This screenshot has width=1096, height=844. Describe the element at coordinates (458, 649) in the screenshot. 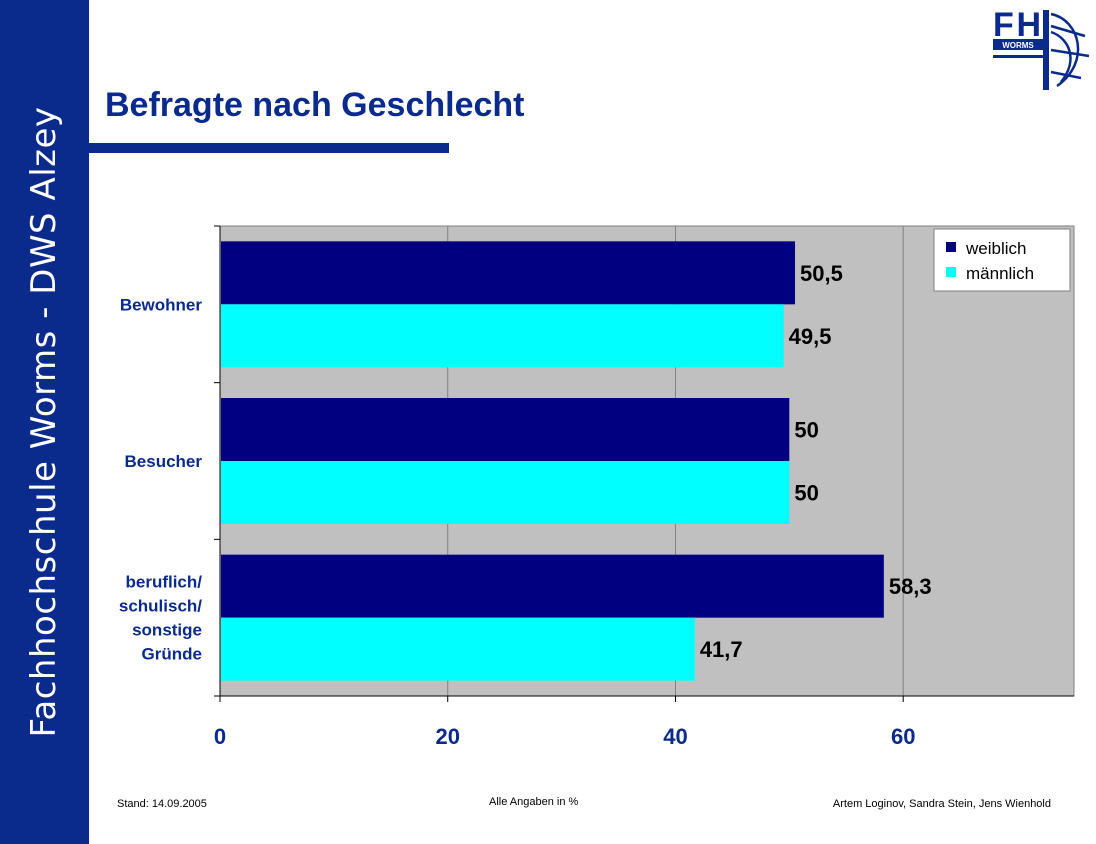

I see `bar-männlich-2` at that location.